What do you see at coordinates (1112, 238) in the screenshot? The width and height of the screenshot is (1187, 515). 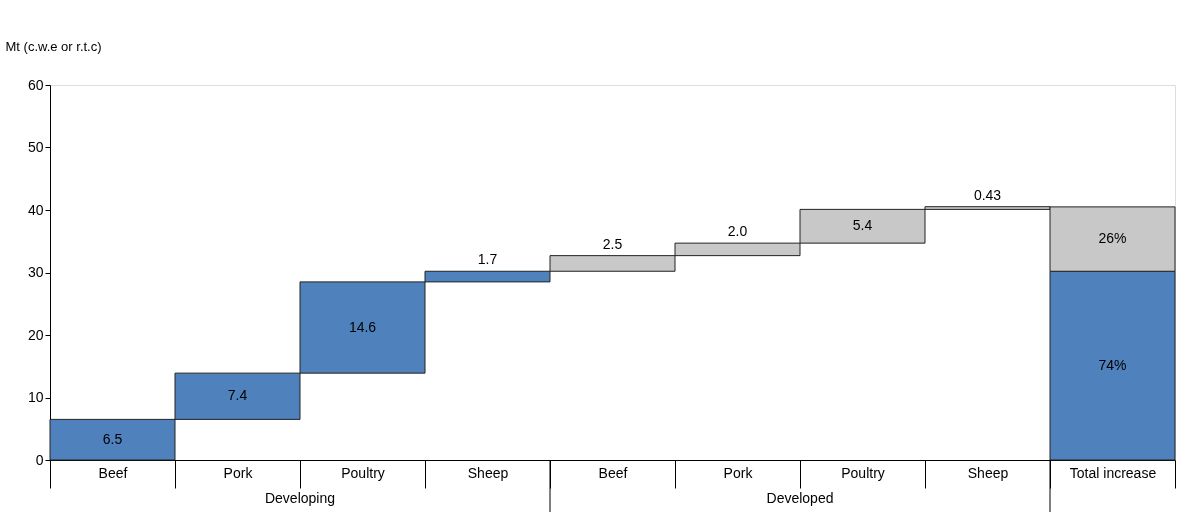 I see `annotation: 26%` at bounding box center [1112, 238].